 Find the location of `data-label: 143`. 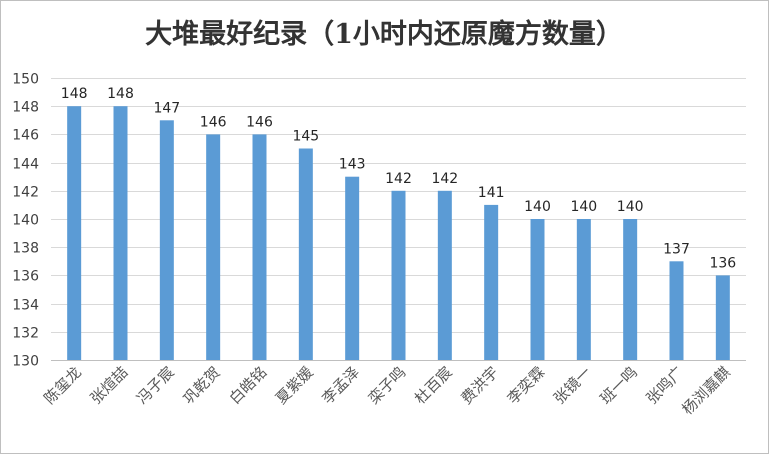

data-label: 143 is located at coordinates (352, 165).